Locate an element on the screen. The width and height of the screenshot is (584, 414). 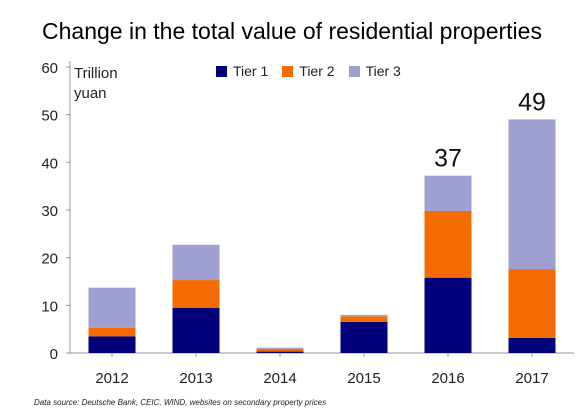
legend-item-tier-1: Tier 1 is located at coordinates (242, 71).